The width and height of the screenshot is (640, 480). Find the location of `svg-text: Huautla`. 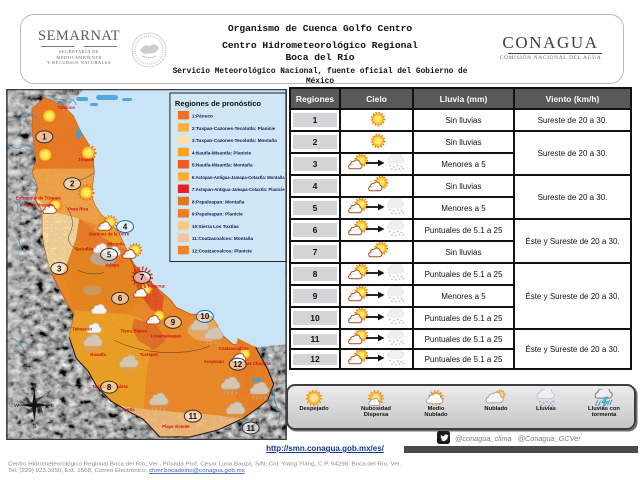

svg-text: Huautla is located at coordinates (98, 354).